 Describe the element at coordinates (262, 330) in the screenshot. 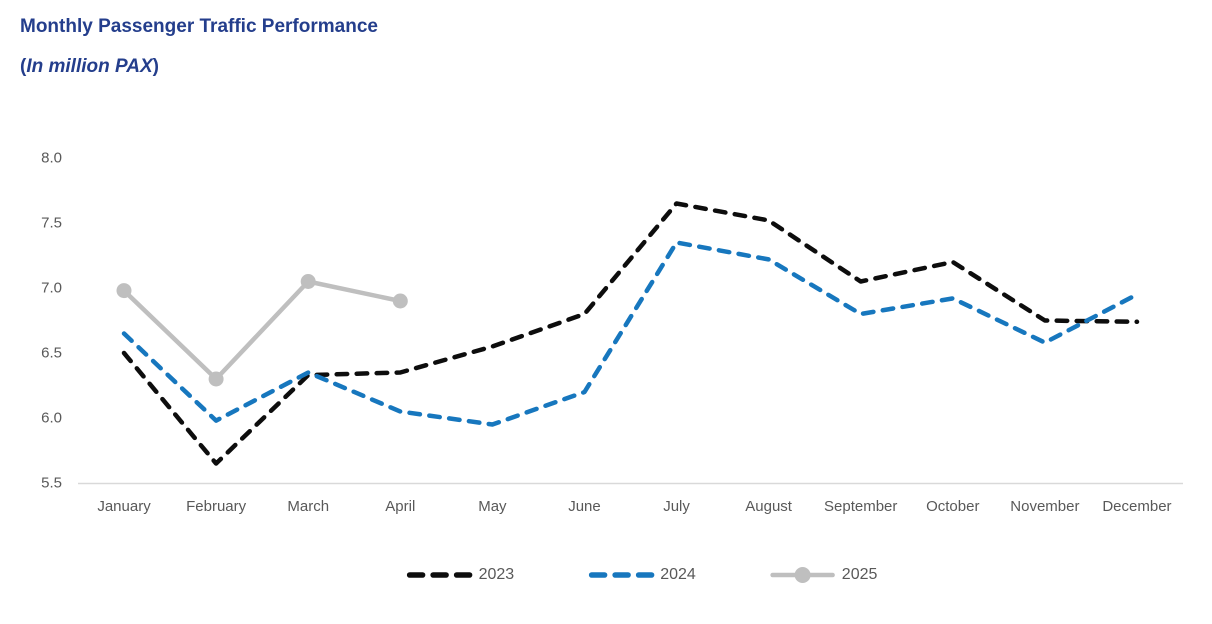

I see `series-line-2025` at that location.